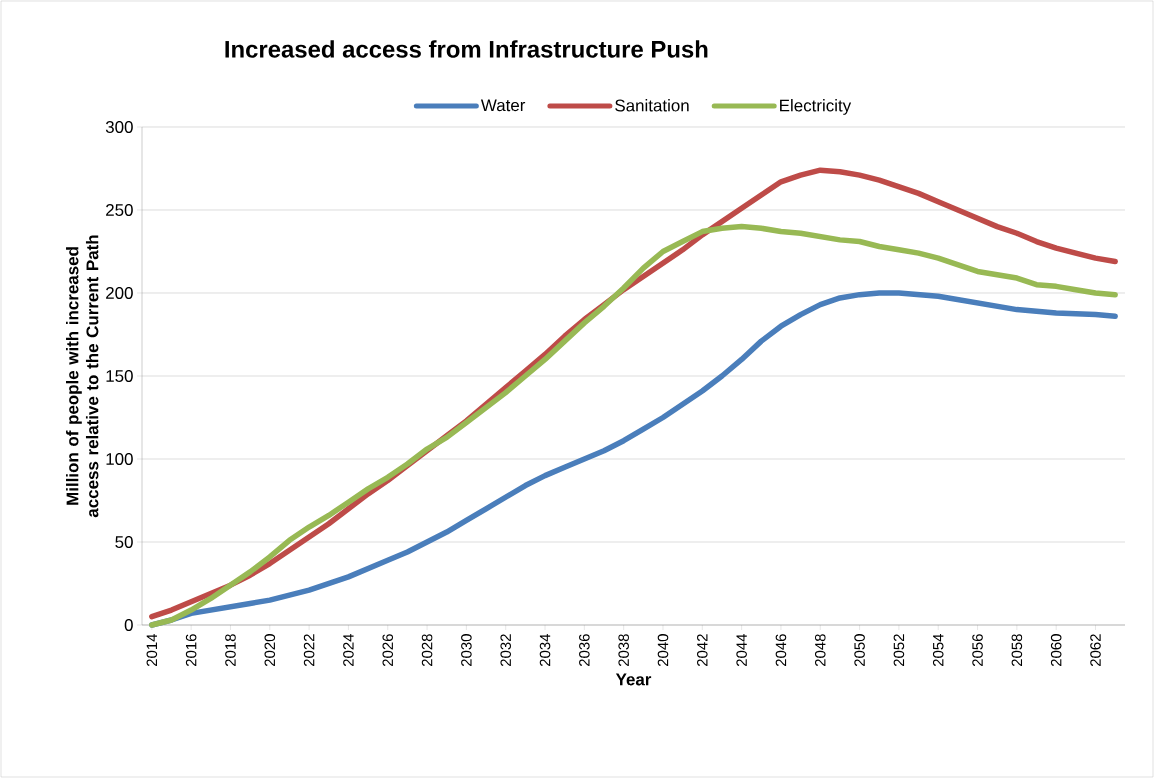 The height and width of the screenshot is (778, 1154). I want to click on x-tick-label: 2036, so click(584, 650).